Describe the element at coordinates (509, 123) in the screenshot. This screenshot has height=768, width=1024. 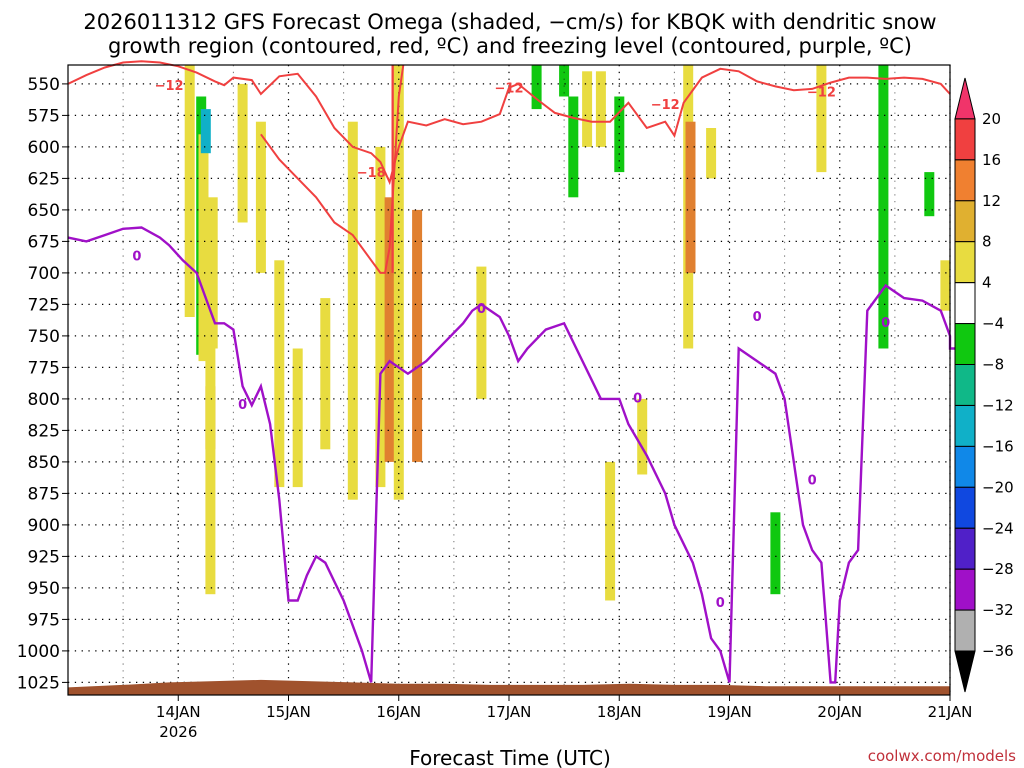
I see `dgz-minus12-contour` at that location.